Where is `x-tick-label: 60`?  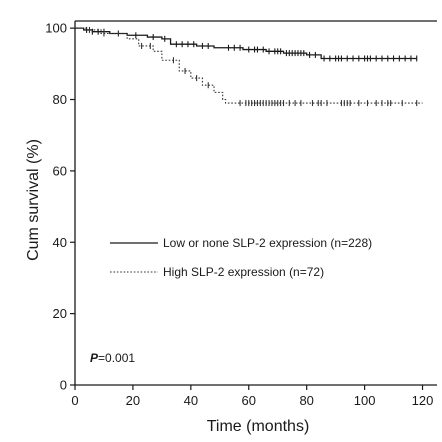
x-tick-label: 60 is located at coordinates (249, 400).